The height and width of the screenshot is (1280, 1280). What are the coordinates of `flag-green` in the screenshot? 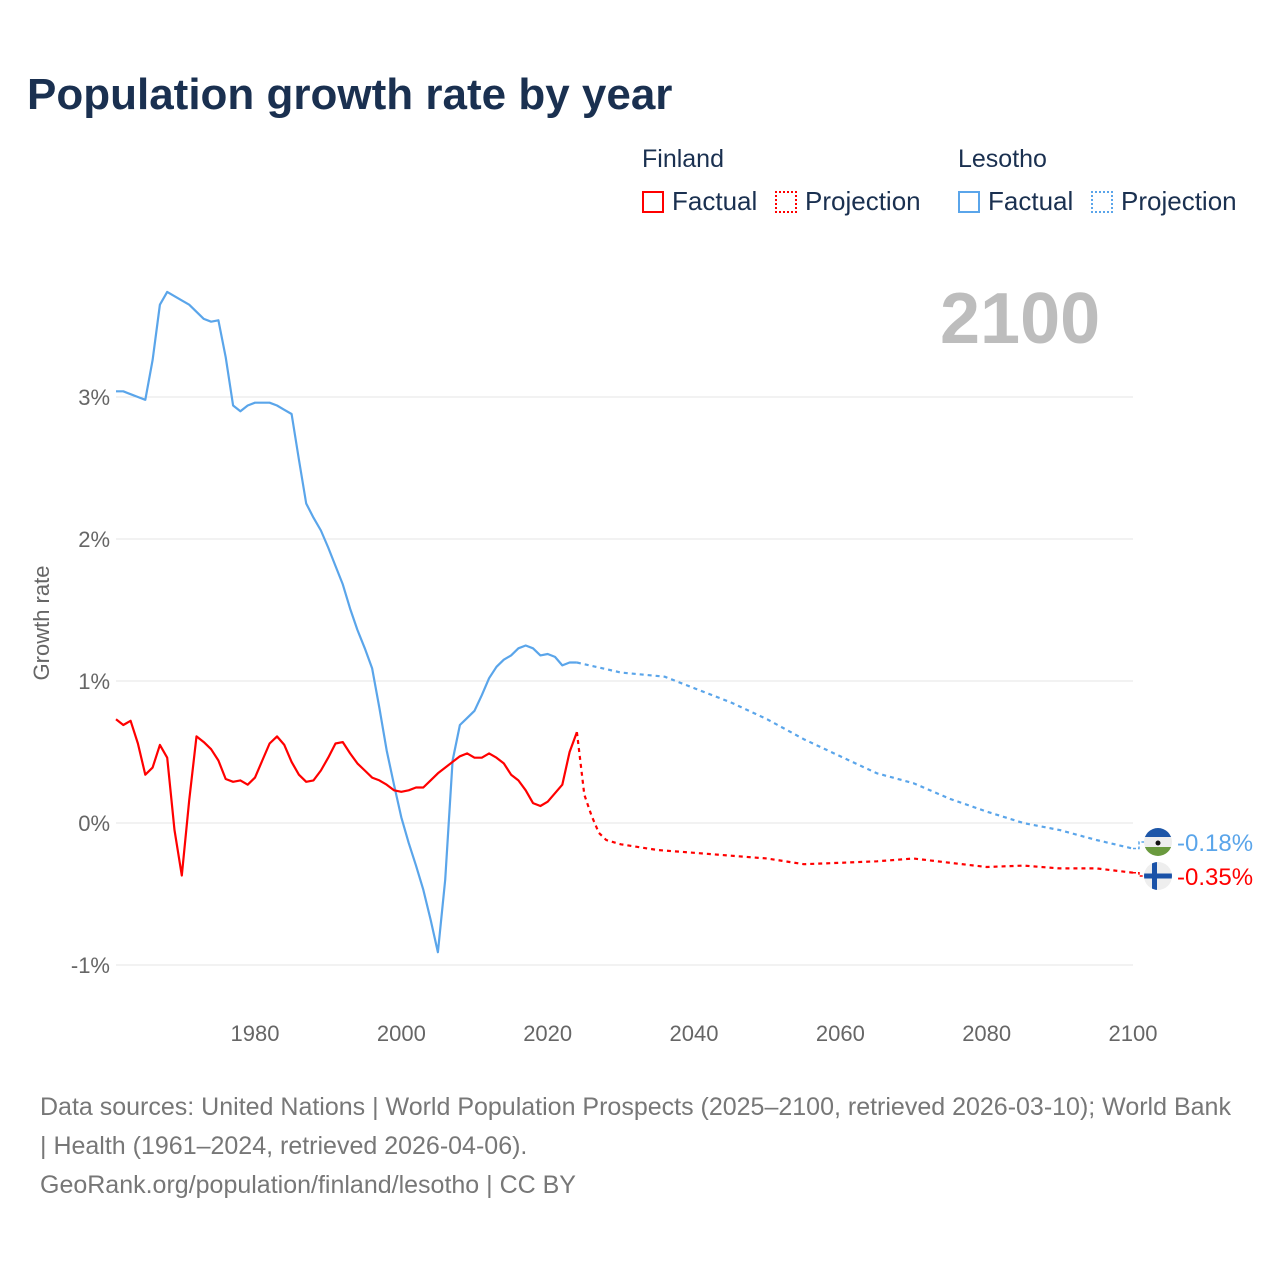 It's located at (1158, 851).